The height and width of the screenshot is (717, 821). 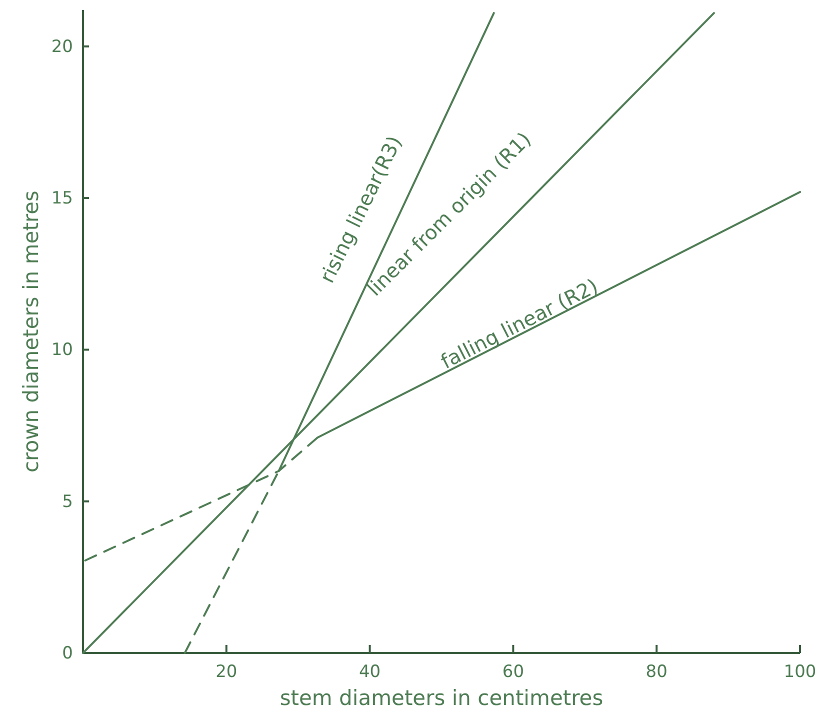 What do you see at coordinates (62, 198) in the screenshot?
I see `y-tick-label: 15` at bounding box center [62, 198].